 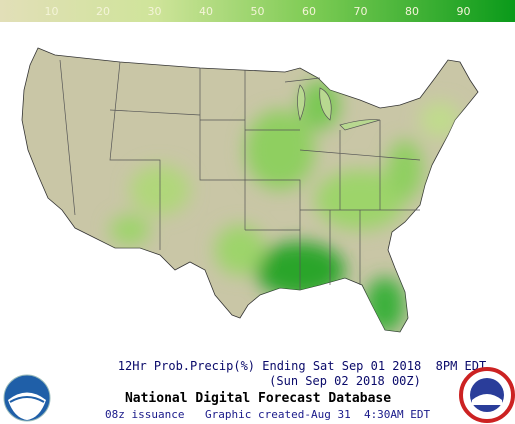 I want to click on colorbar-tick-label: 40, so click(x=206, y=11).